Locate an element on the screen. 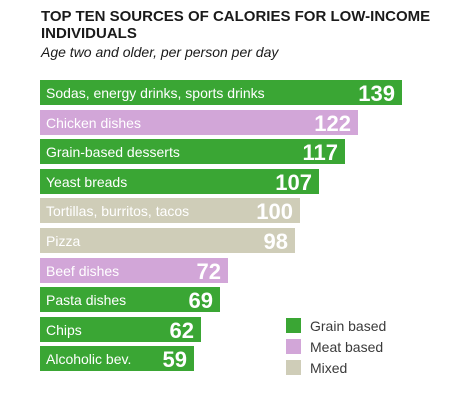 The height and width of the screenshot is (412, 474). legend-label: Mixed is located at coordinates (329, 367).